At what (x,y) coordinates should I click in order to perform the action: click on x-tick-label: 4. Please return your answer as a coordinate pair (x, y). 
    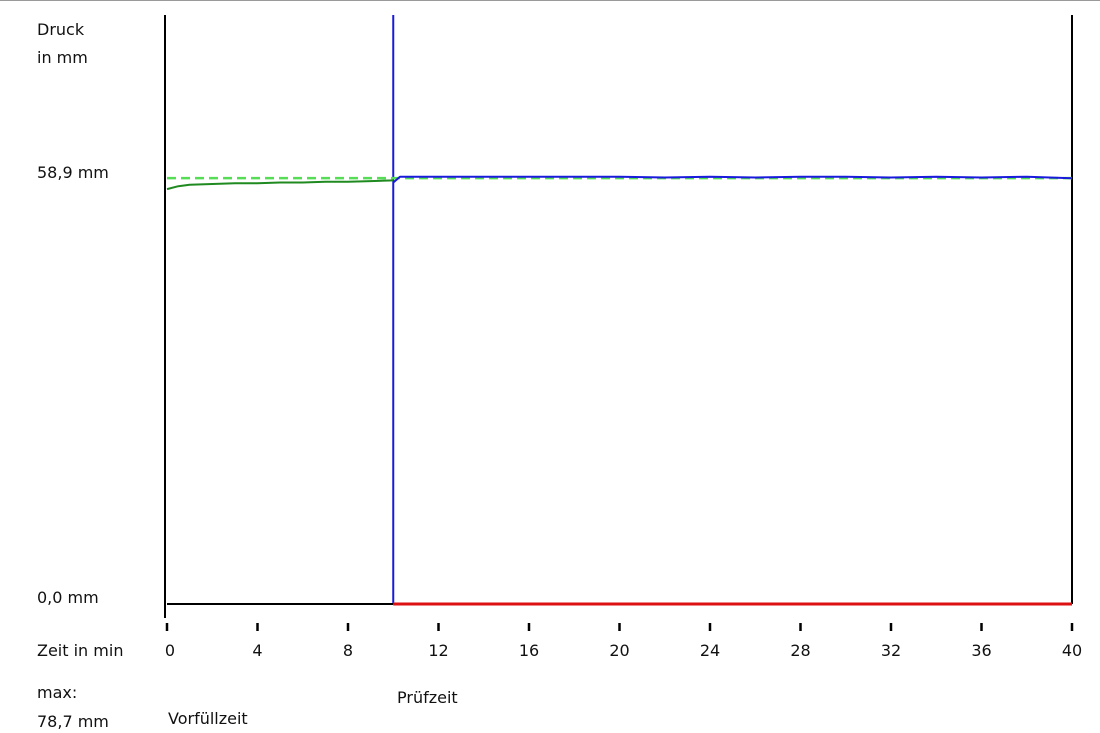
    Looking at the image, I should click on (257, 650).